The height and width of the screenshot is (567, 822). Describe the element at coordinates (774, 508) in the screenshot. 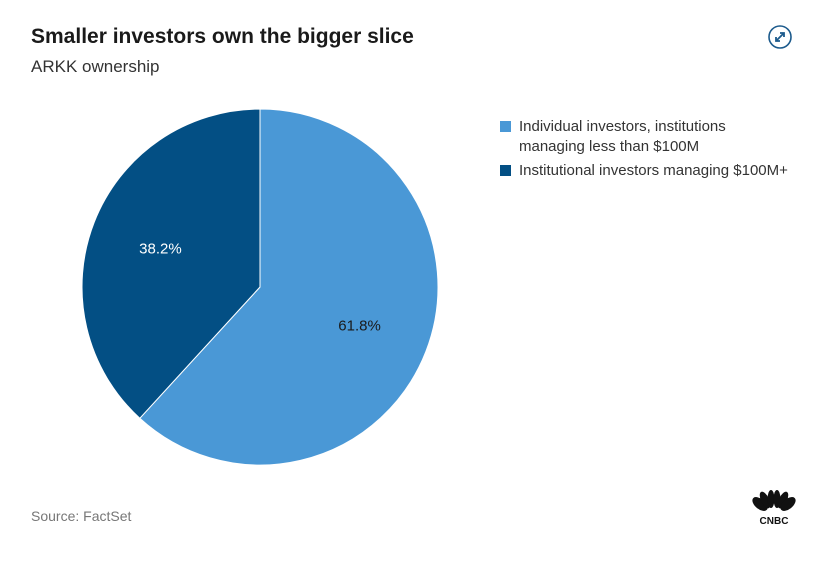

I see `cnbc-logo: CNBC` at that location.